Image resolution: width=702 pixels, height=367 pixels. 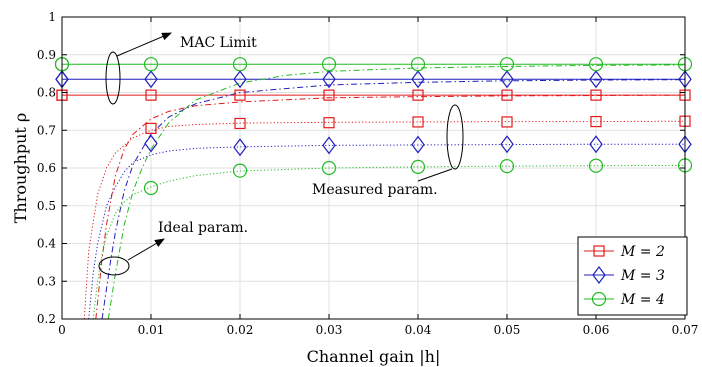 What do you see at coordinates (374, 356) in the screenshot?
I see `x-axis-label: Channel gain |h|` at bounding box center [374, 356].